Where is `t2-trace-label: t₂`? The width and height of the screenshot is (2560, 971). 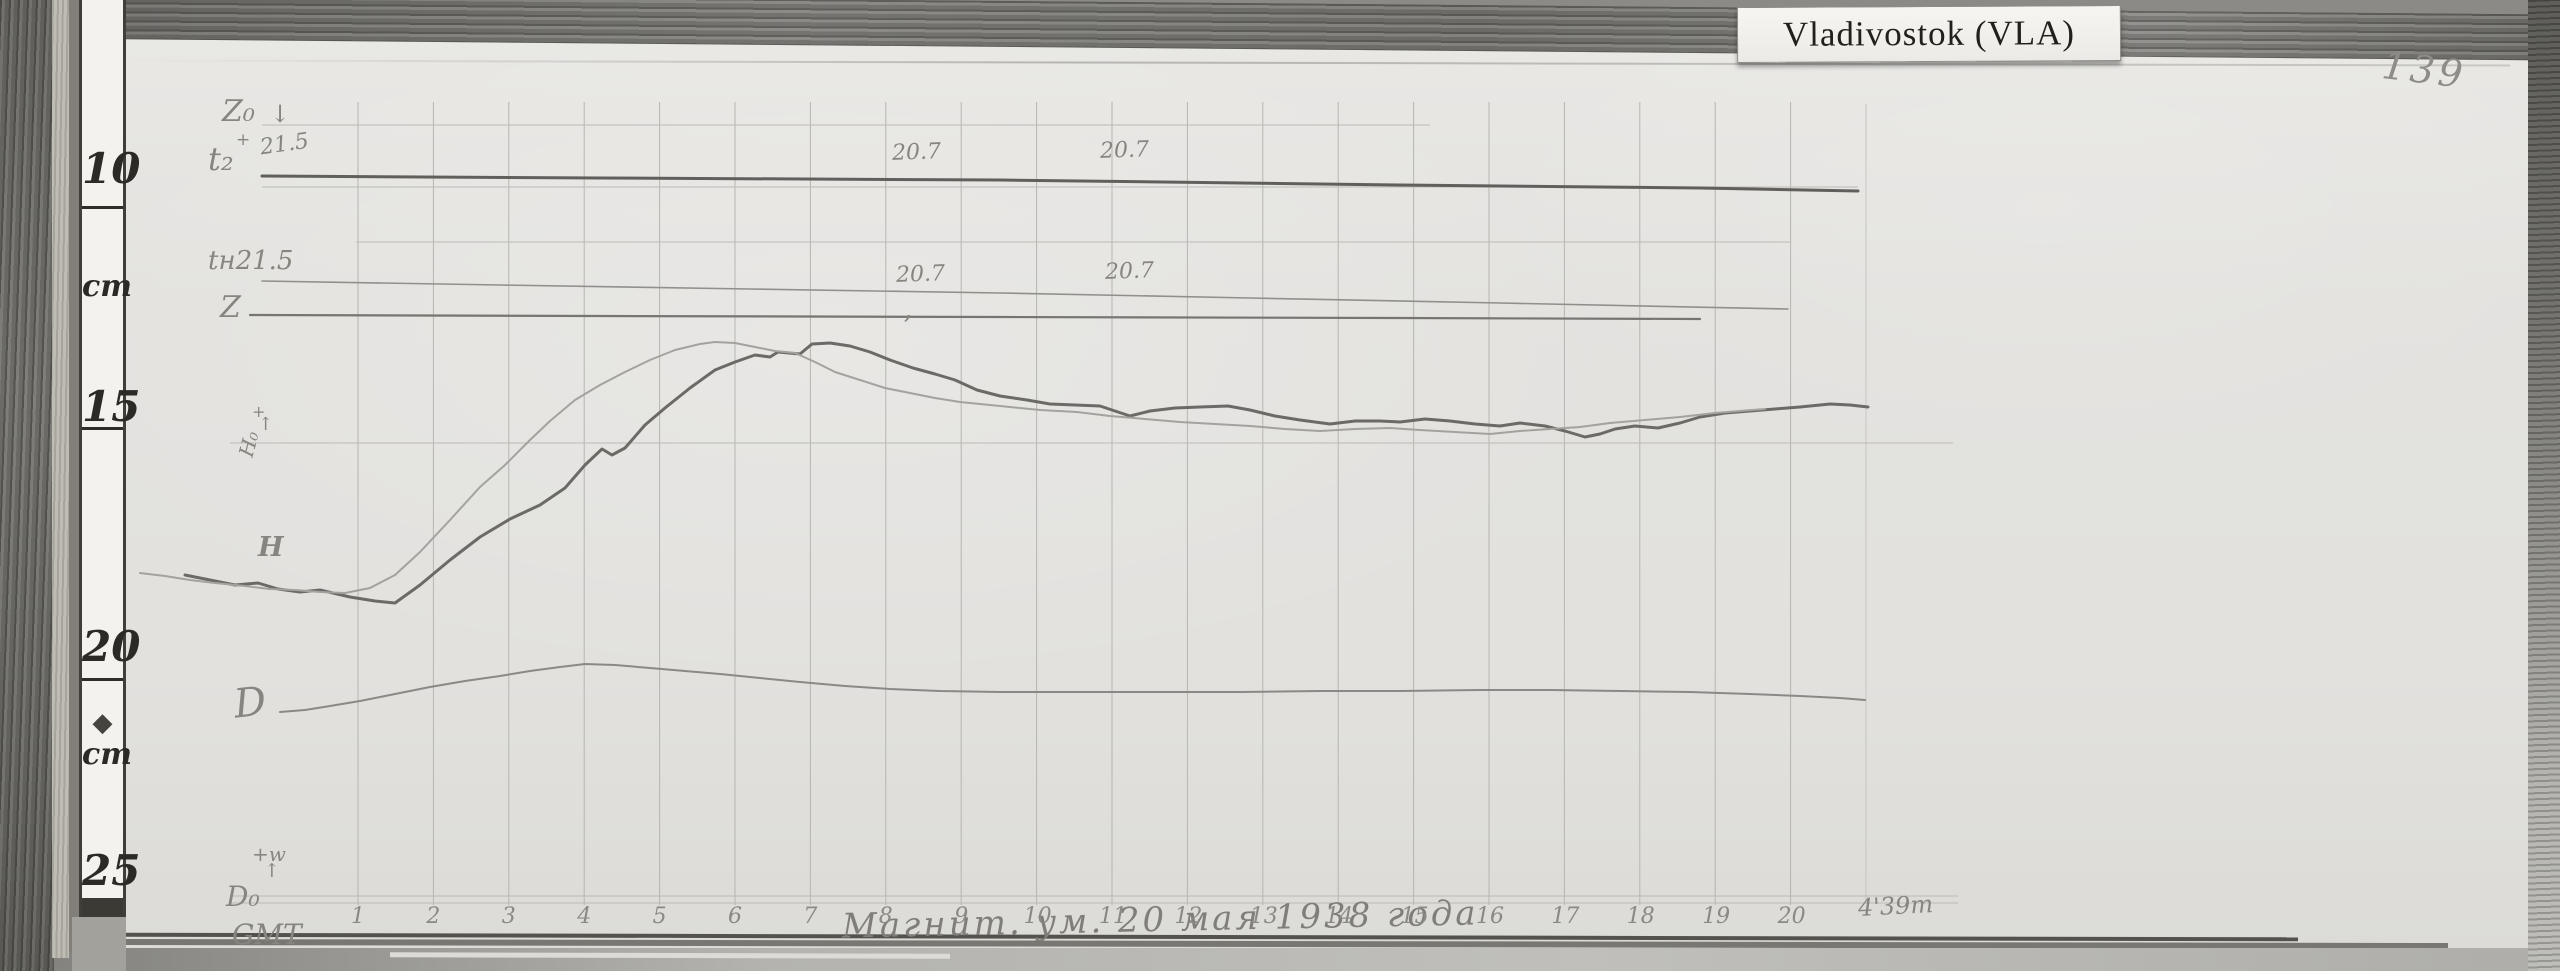
t2-trace-label: t₂ is located at coordinates (221, 159).